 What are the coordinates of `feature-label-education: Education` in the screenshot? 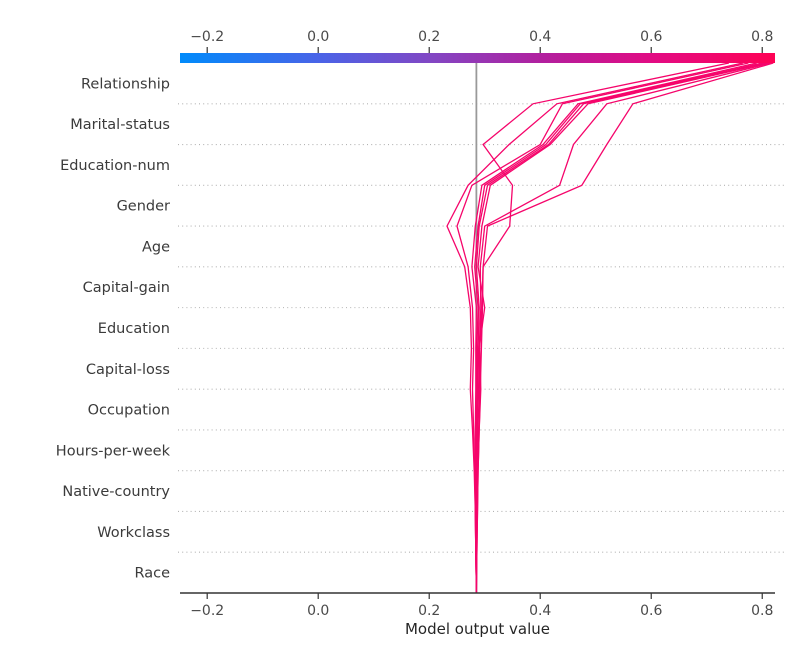 It's located at (134, 329).